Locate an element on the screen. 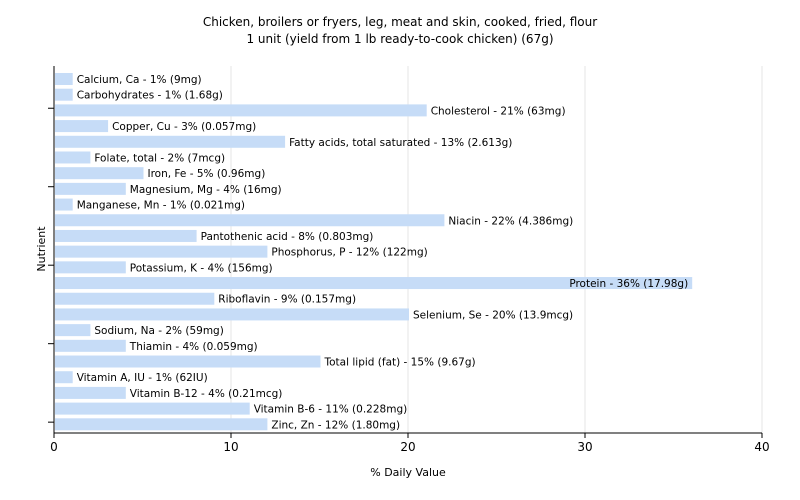 Image resolution: width=800 pixels, height=500 pixels. bar-label-22: Zinc, Zn - 12% (1.80mg) is located at coordinates (335, 425).